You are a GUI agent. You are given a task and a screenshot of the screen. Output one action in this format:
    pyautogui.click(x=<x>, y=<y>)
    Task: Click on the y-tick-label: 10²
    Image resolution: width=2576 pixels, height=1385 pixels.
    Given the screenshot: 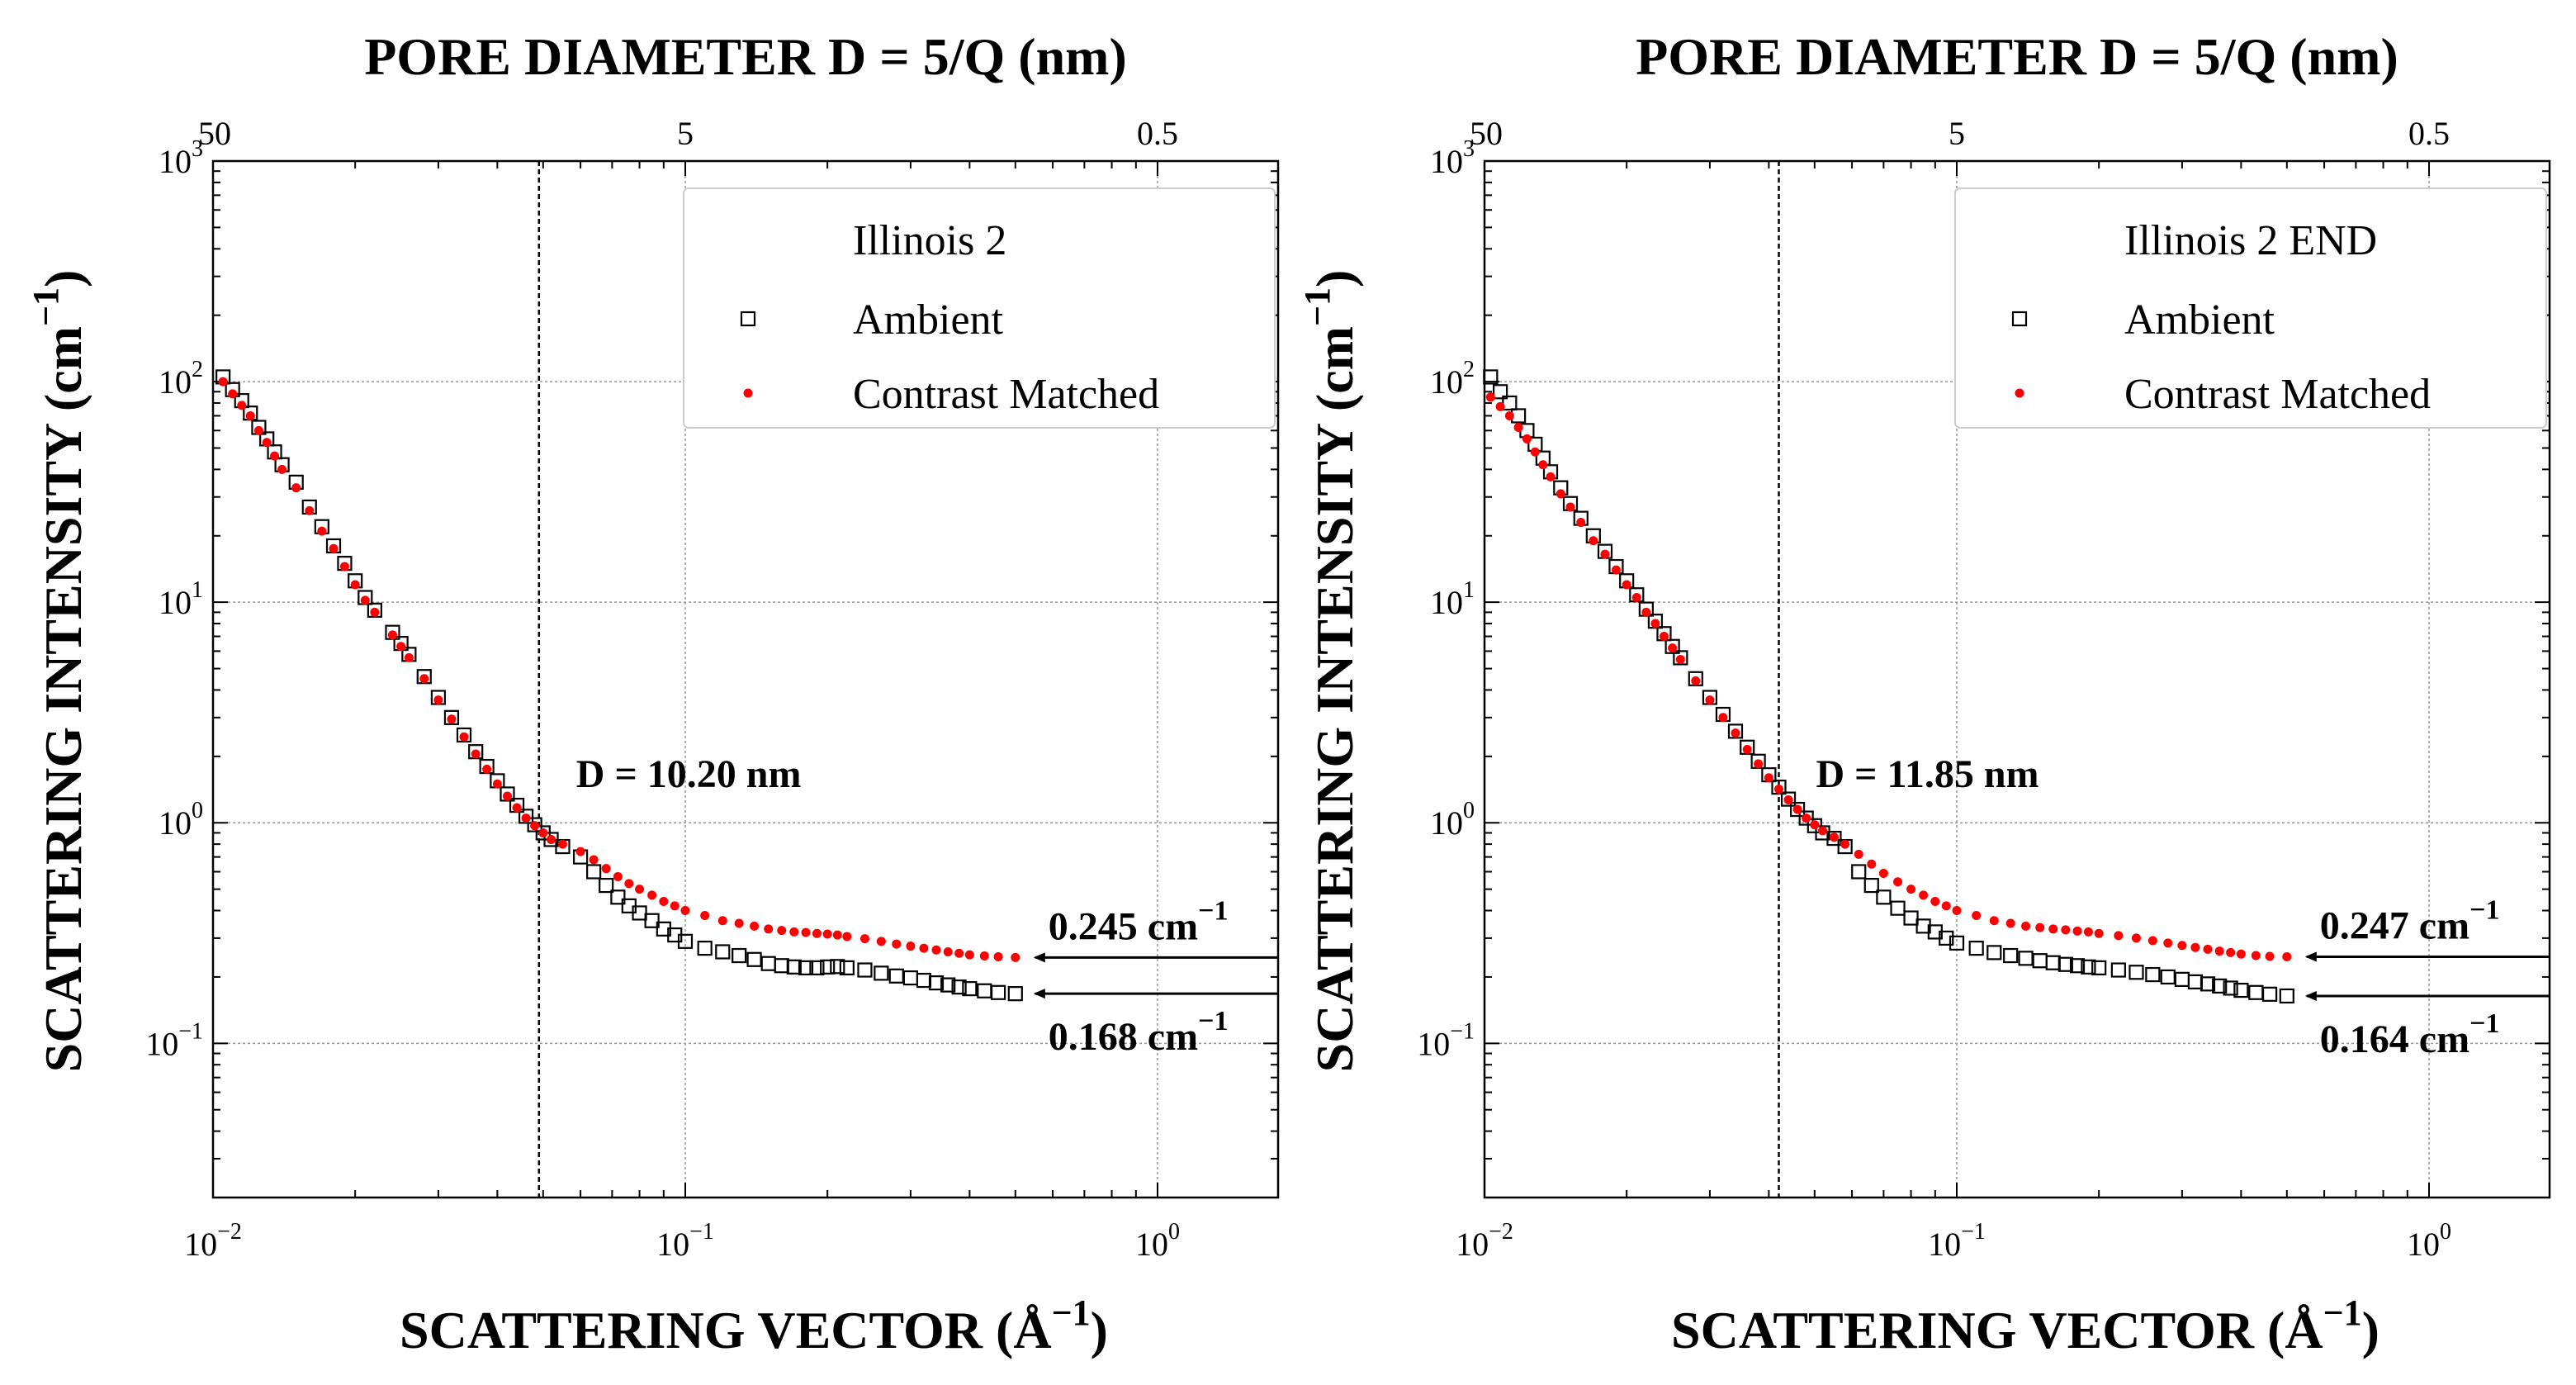 What is the action you would take?
    pyautogui.click(x=181, y=379)
    